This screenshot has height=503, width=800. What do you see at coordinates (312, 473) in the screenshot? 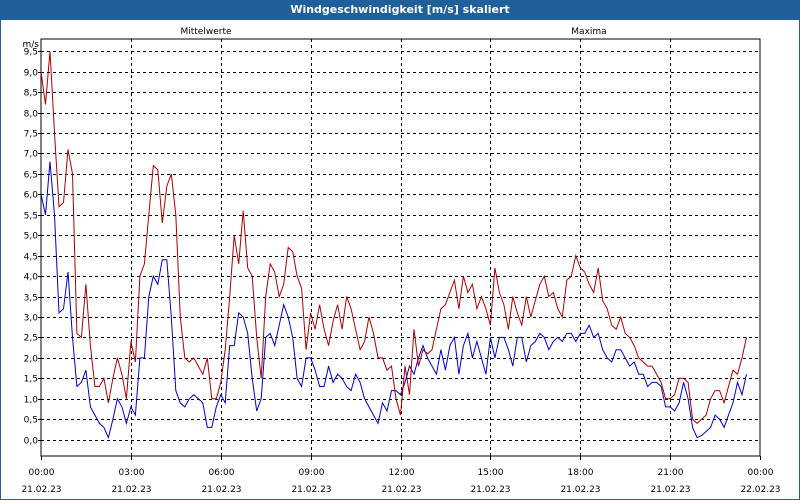
I see `x-tick-label-time: 09:00` at bounding box center [312, 473].